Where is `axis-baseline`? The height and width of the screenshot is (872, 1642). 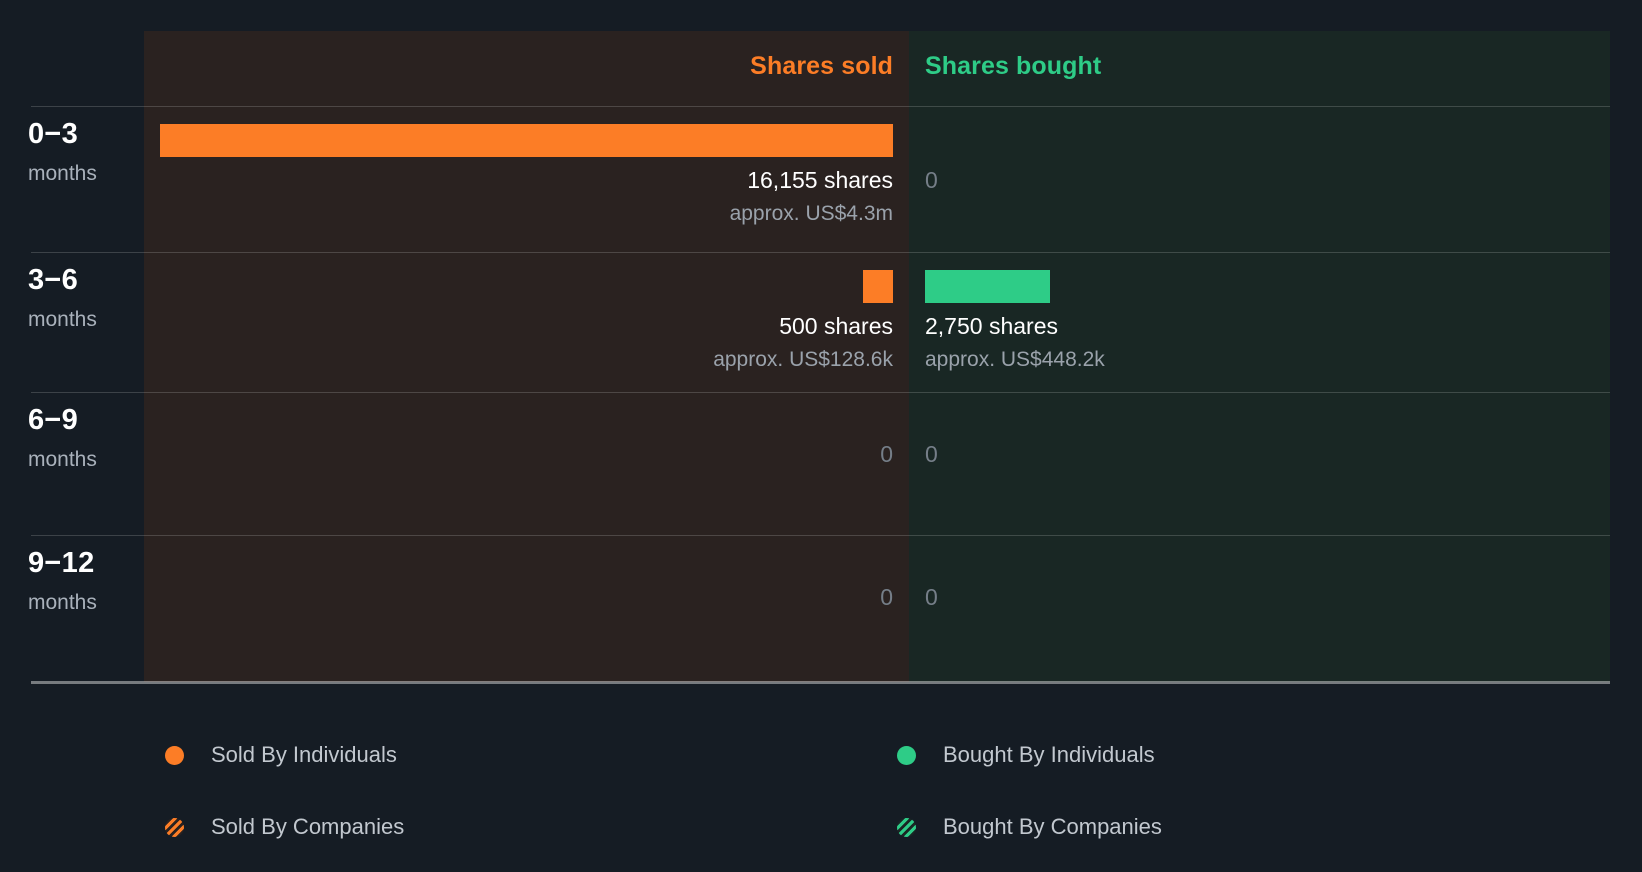
axis-baseline is located at coordinates (820, 682).